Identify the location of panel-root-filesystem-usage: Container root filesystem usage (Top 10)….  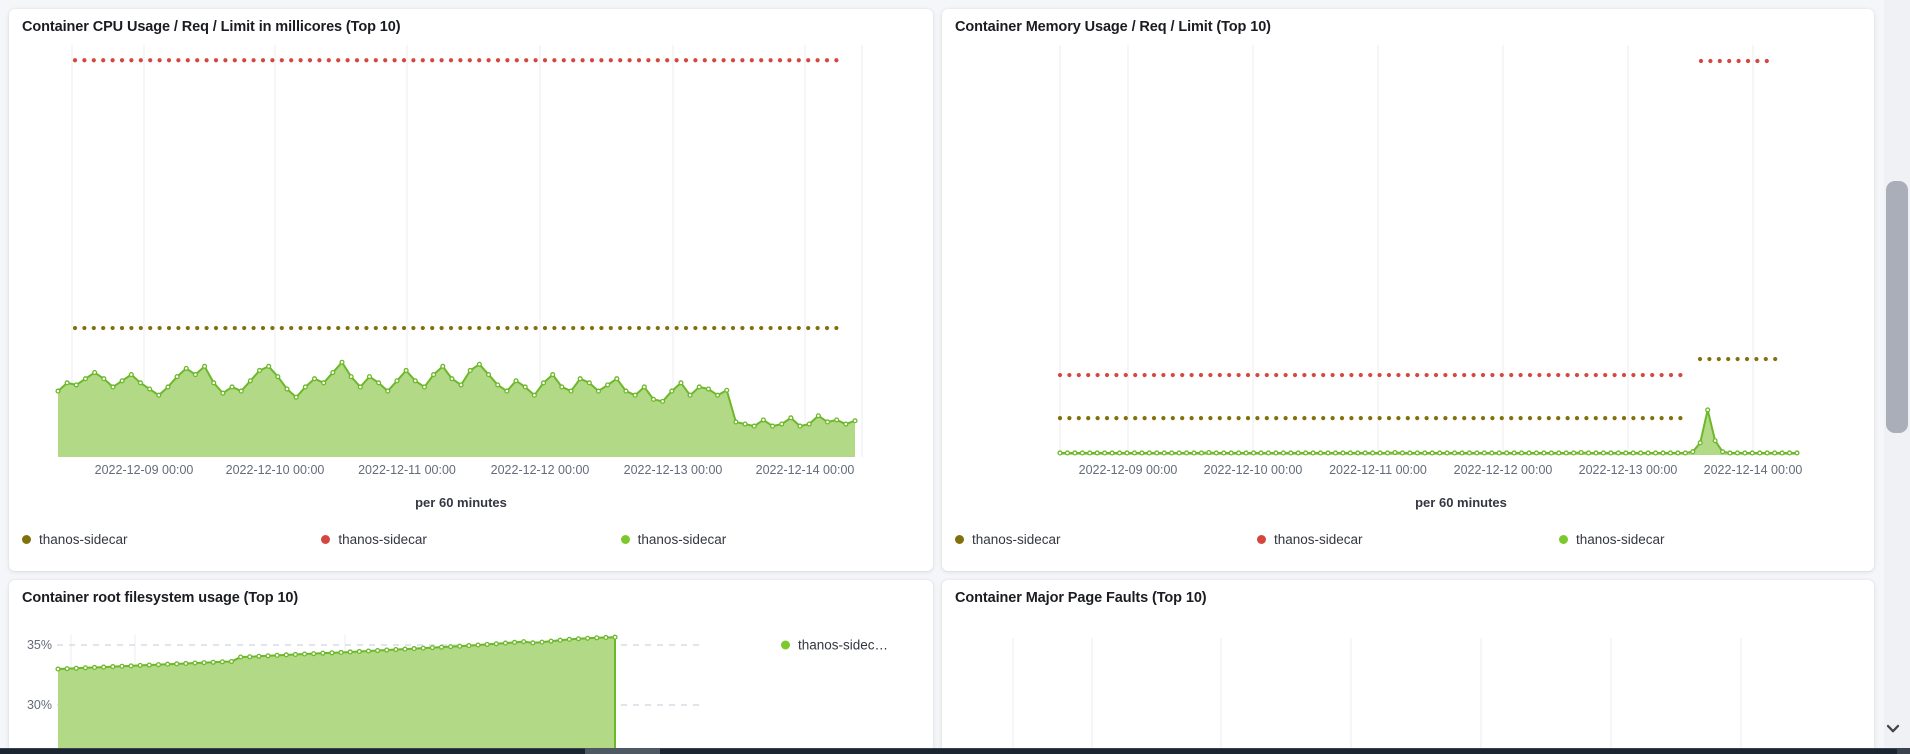
(471, 667).